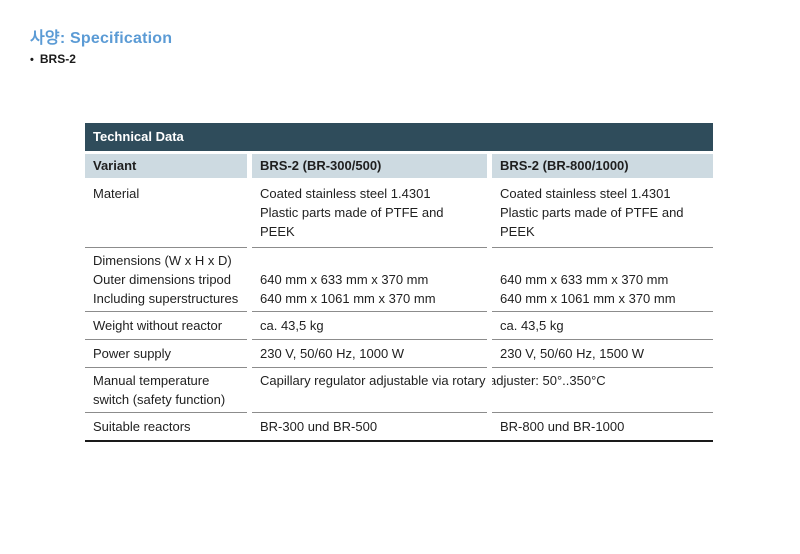  What do you see at coordinates (369, 354) in the screenshot?
I see `value-cell: 230 V, 50/60 Hz, 1000 W` at bounding box center [369, 354].